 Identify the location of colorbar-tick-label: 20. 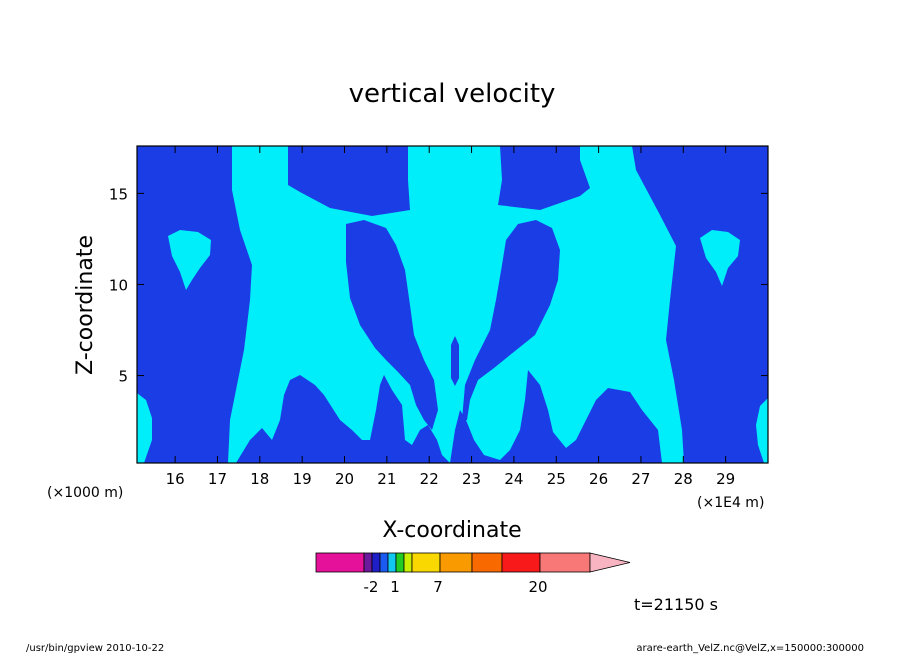
(537, 587).